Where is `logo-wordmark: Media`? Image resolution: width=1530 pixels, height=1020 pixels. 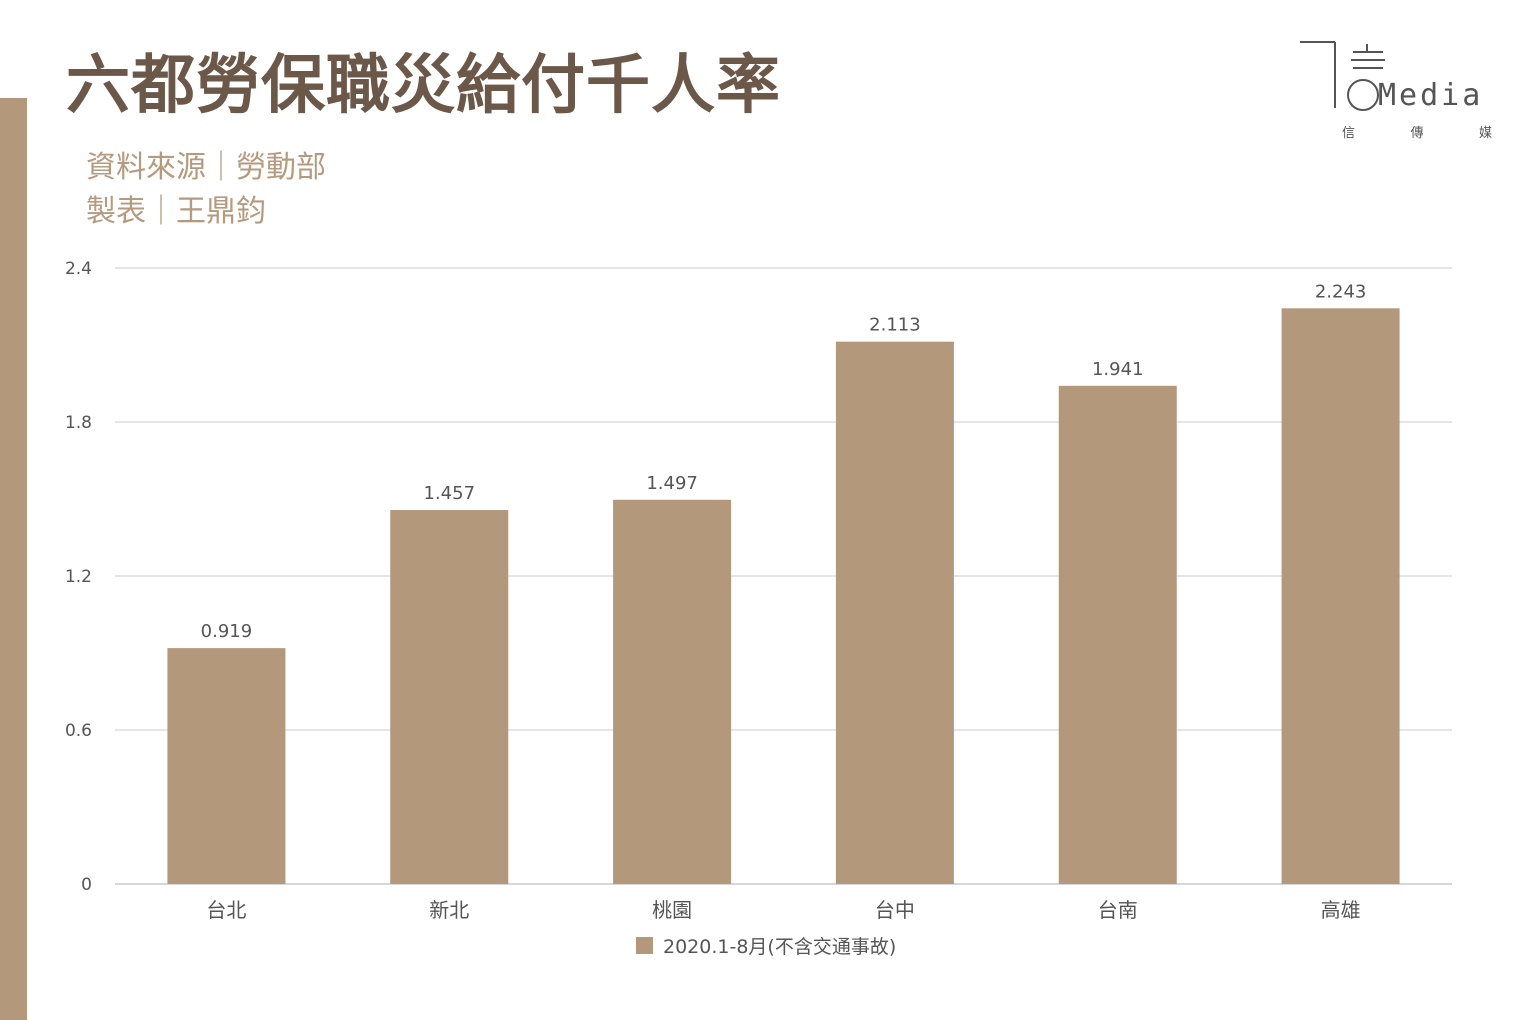 logo-wordmark: Media is located at coordinates (1431, 95).